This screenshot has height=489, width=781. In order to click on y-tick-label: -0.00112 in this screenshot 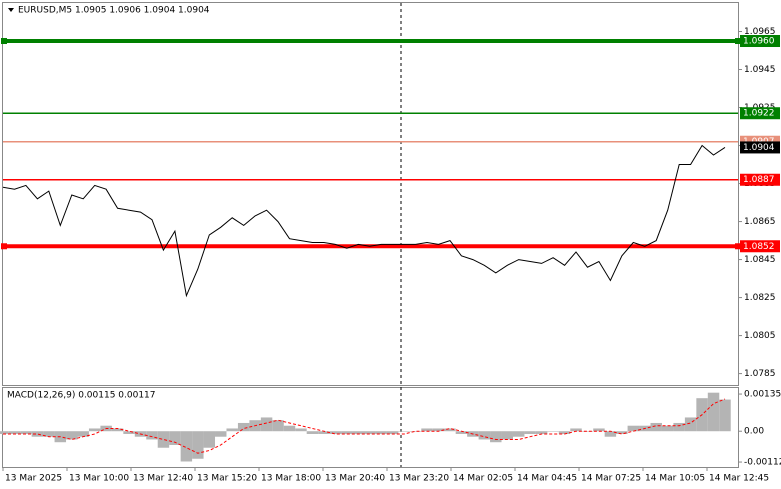, I will do `click(762, 463)`.